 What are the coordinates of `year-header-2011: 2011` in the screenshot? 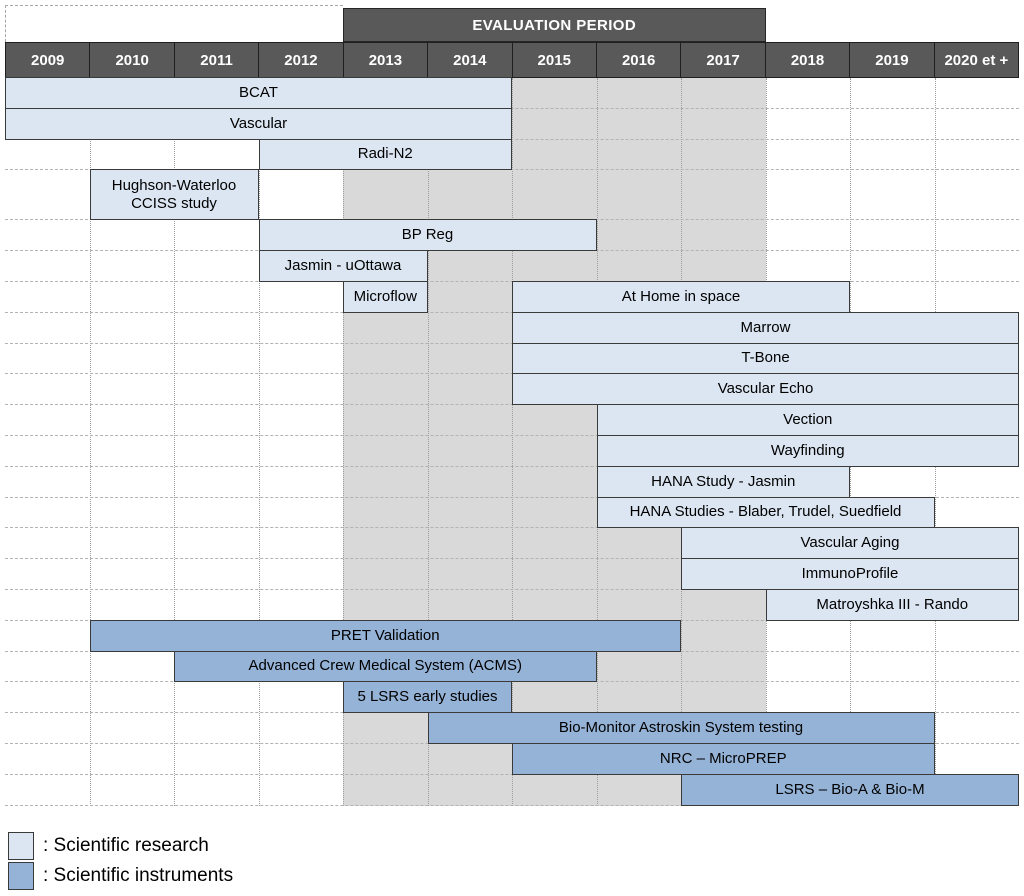 It's located at (216, 60).